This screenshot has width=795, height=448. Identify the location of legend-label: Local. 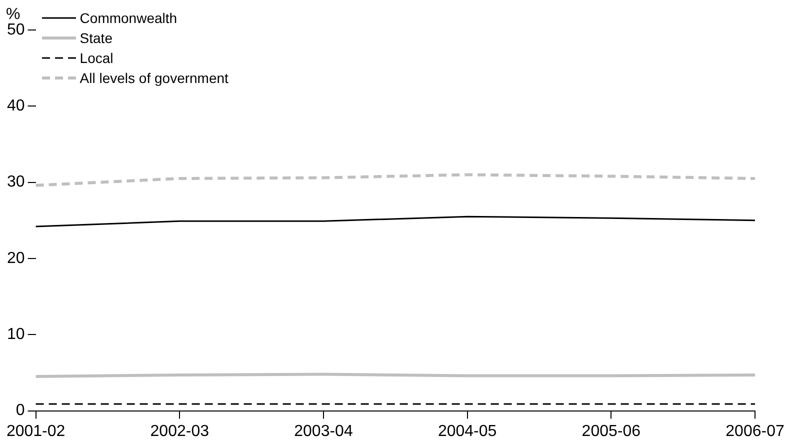
(97, 58).